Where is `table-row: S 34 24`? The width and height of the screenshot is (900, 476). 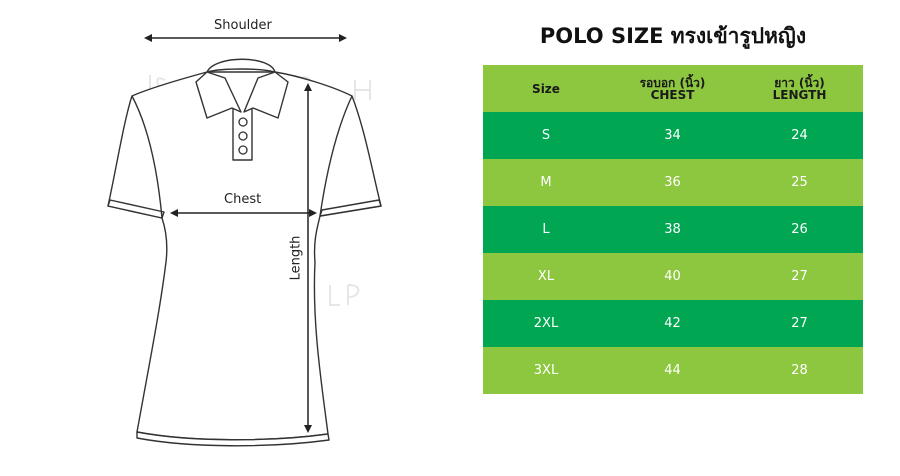 table-row: S 34 24 is located at coordinates (673, 135).